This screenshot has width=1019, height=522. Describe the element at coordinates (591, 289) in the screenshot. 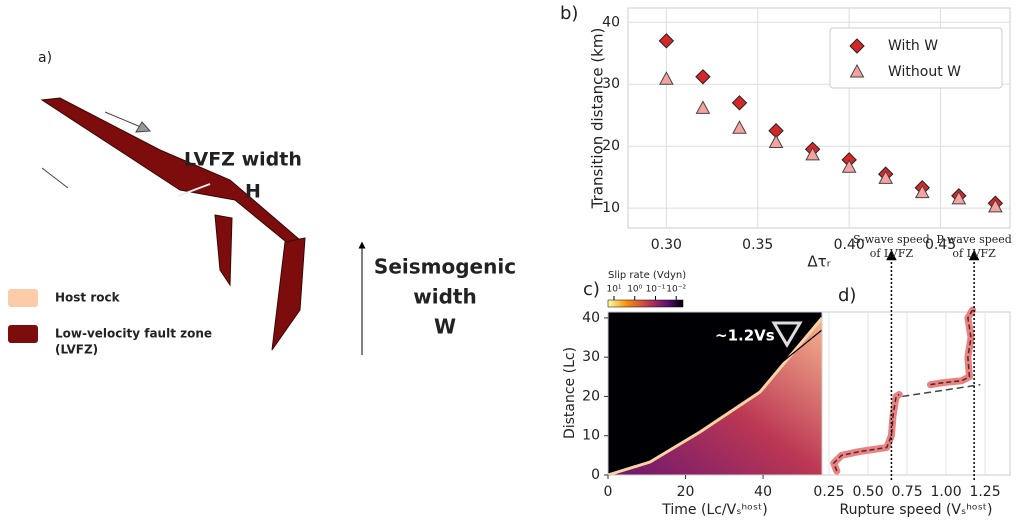

I see `panel-label: c)` at that location.